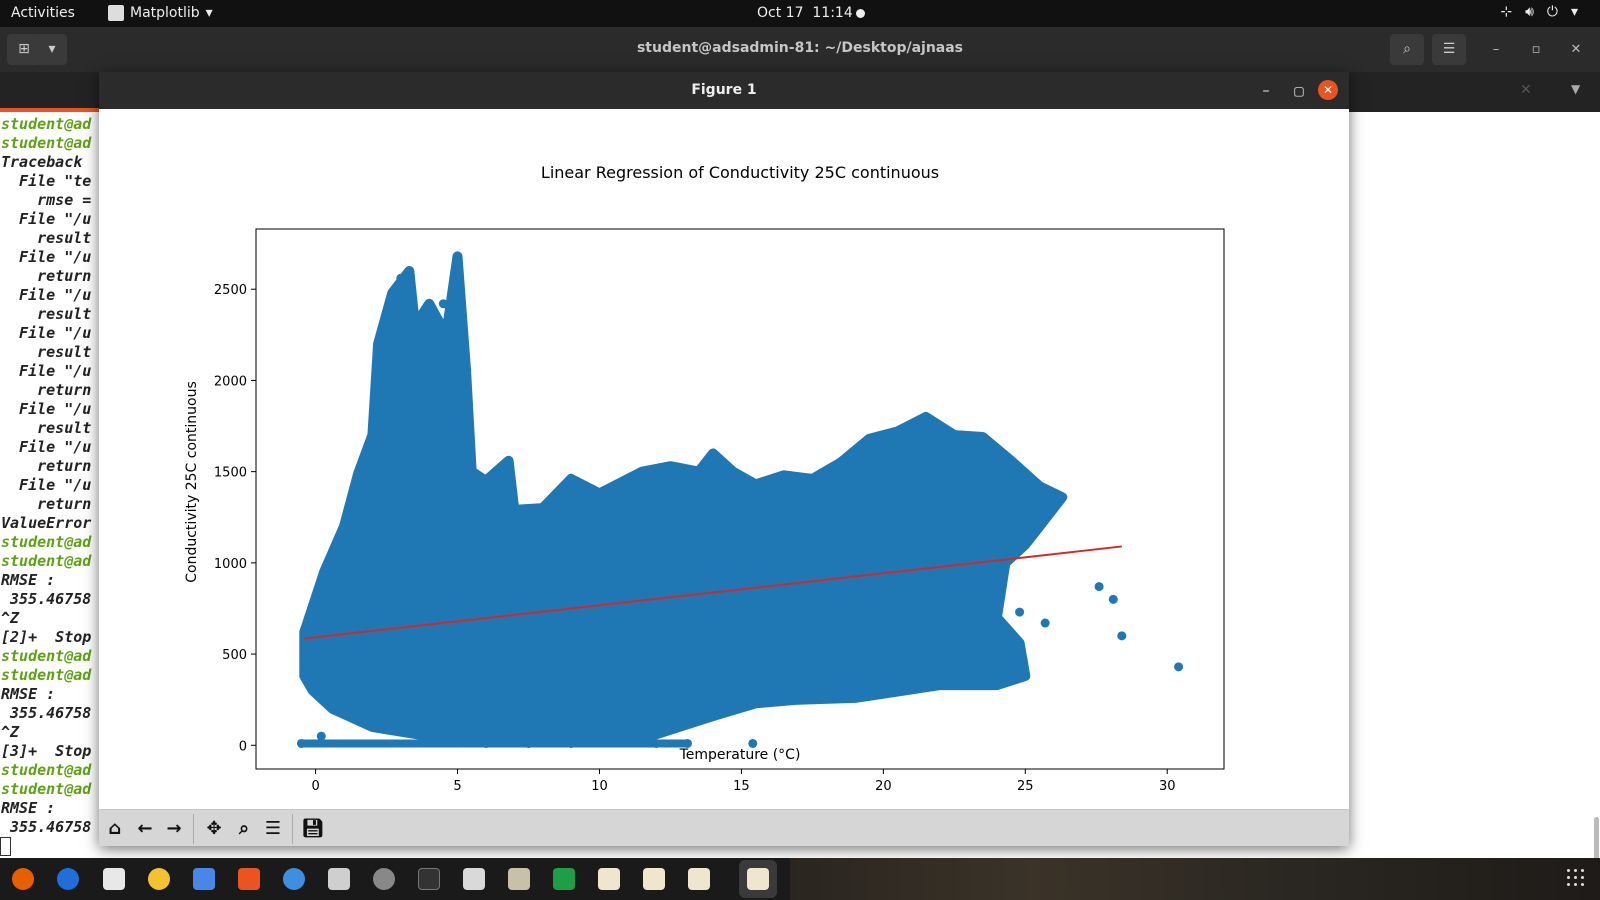 The width and height of the screenshot is (1600, 900). I want to click on x-axis-label: Temperature (°C), so click(740, 755).